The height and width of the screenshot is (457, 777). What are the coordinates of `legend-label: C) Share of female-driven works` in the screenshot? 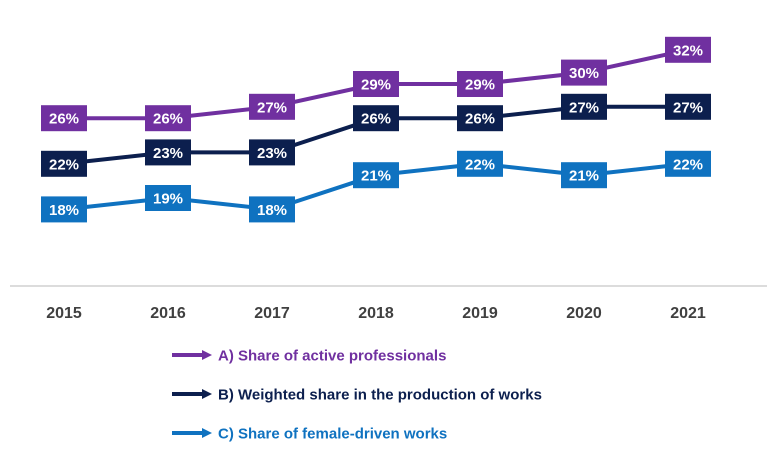 It's located at (332, 434).